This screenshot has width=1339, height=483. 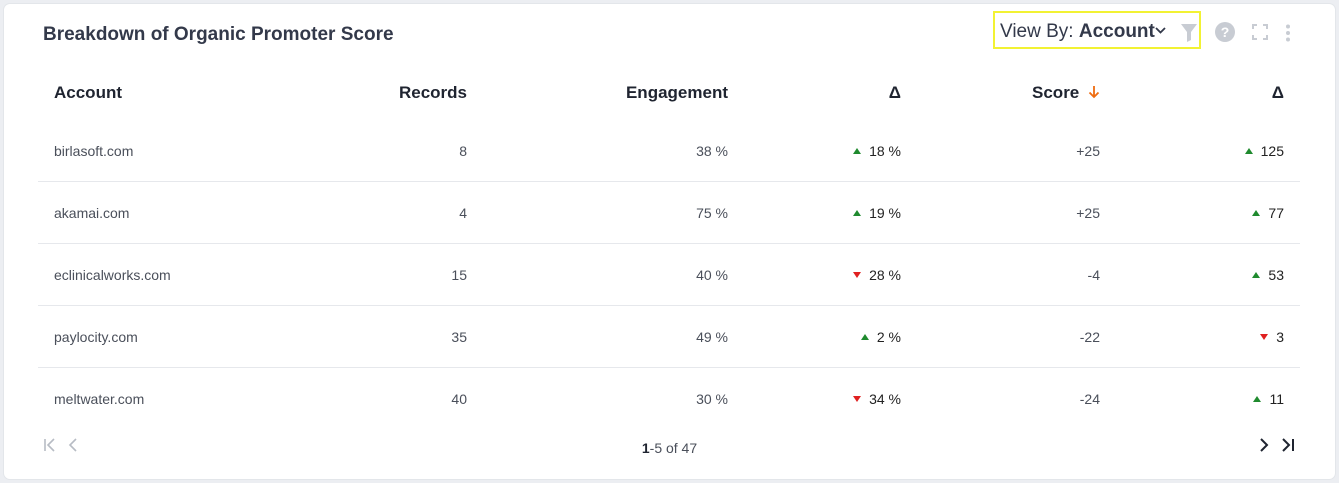 What do you see at coordinates (613, 398) in the screenshot?
I see `cell-engagement: 30 %` at bounding box center [613, 398].